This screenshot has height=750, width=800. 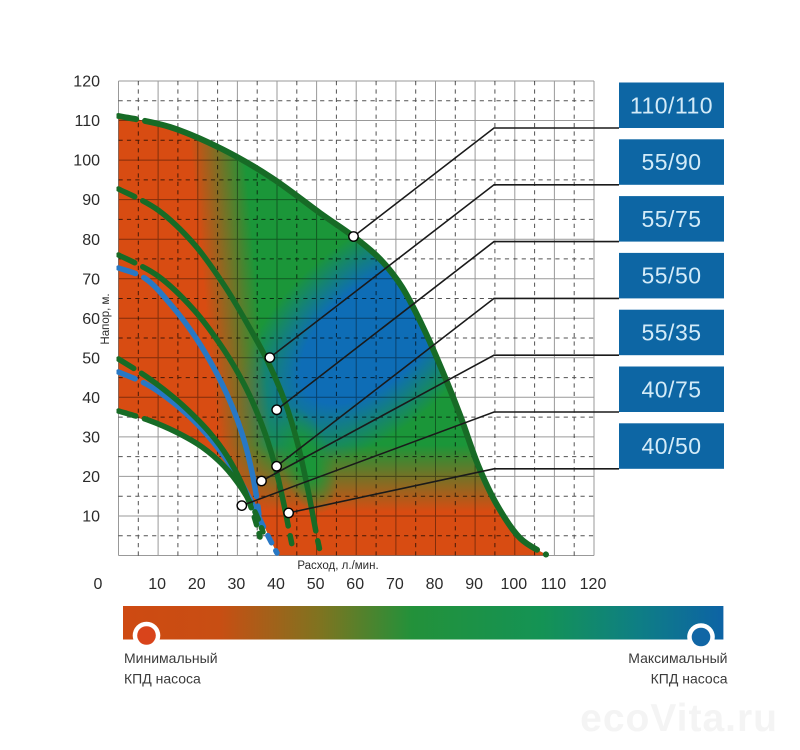 What do you see at coordinates (671, 332) in the screenshot?
I see `svg-text: 55/35` at bounding box center [671, 332].